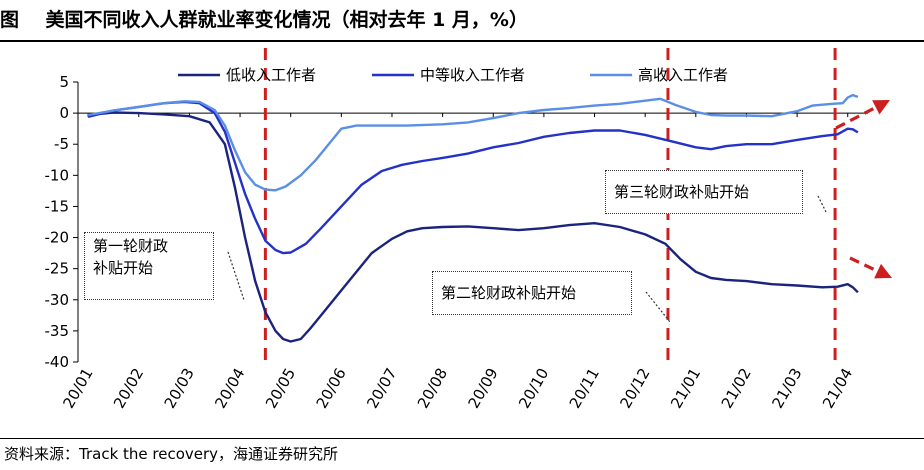  What do you see at coordinates (57, 238) in the screenshot?
I see `y-tick-label: -20` at bounding box center [57, 238].